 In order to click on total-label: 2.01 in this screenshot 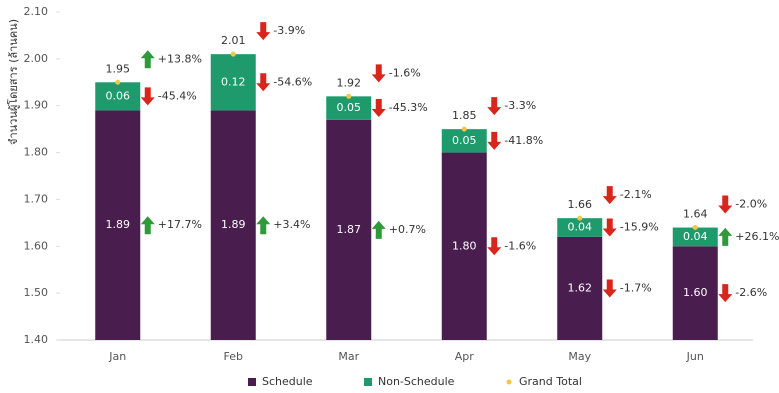, I will do `click(233, 40)`.